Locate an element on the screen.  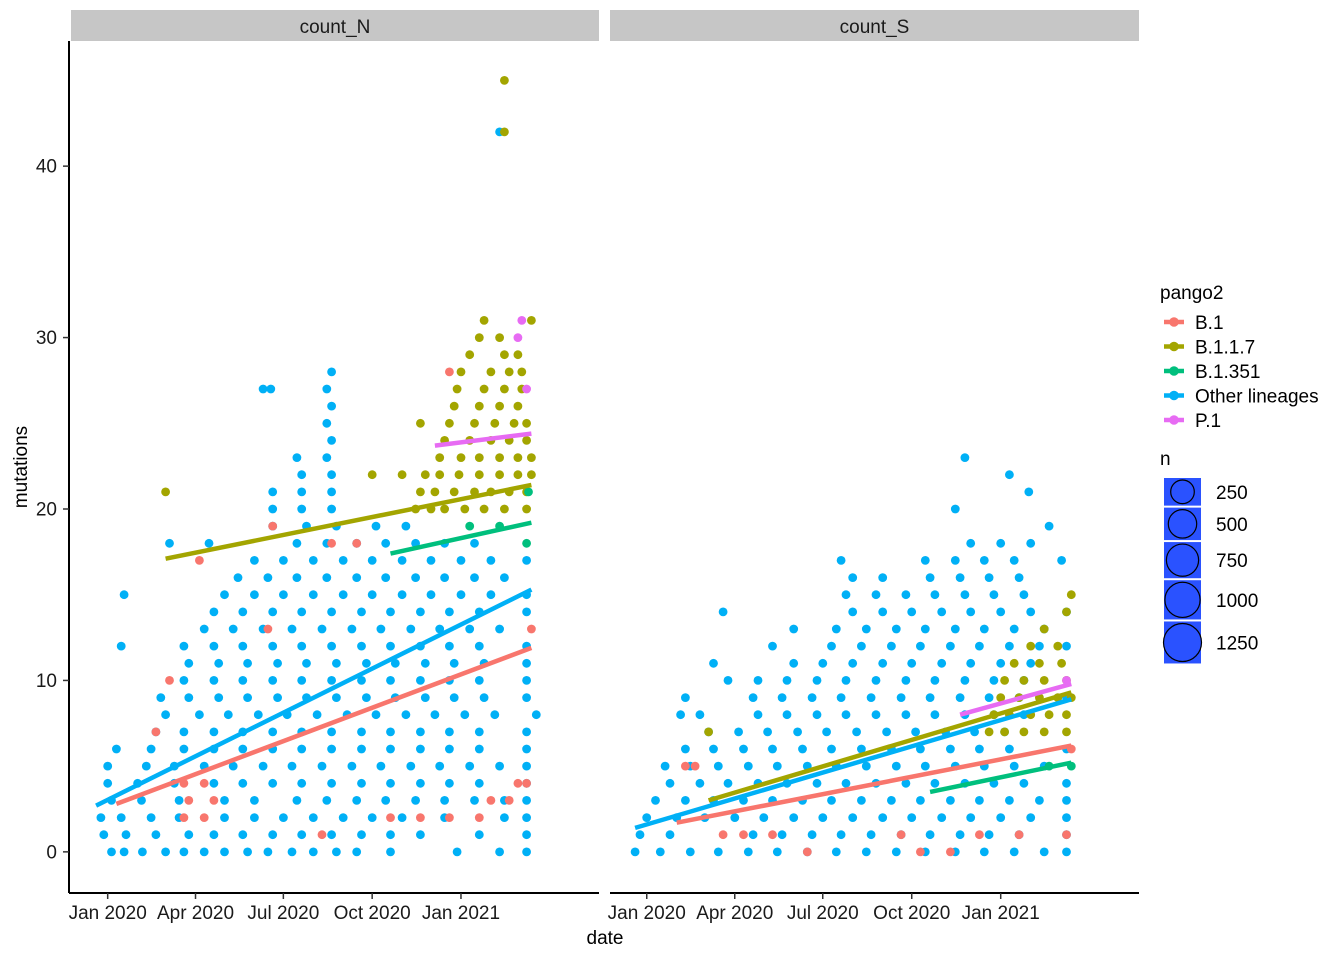
x-tick-label: Apr 2020 is located at coordinates (195, 913).